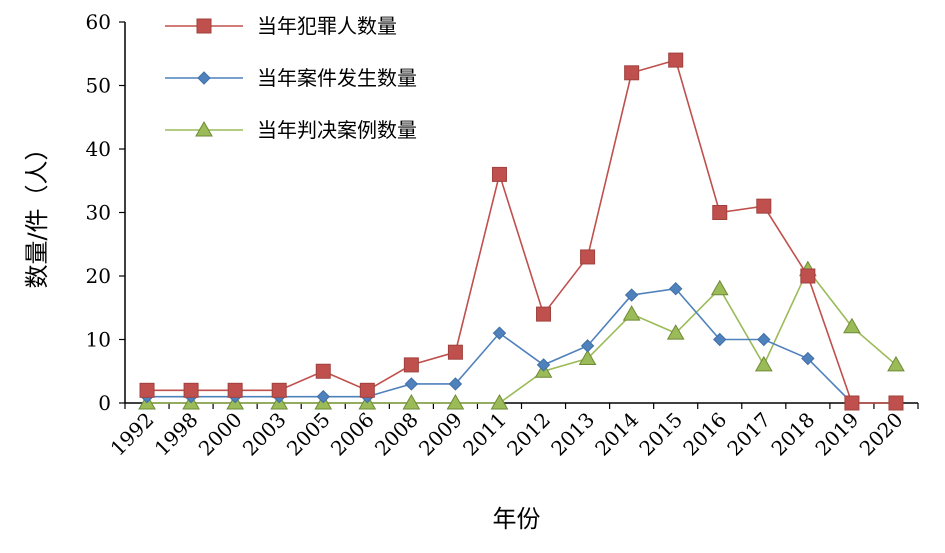 This screenshot has width=945, height=553. I want to click on legend-label: 当年犯罪人数量, so click(327, 26).